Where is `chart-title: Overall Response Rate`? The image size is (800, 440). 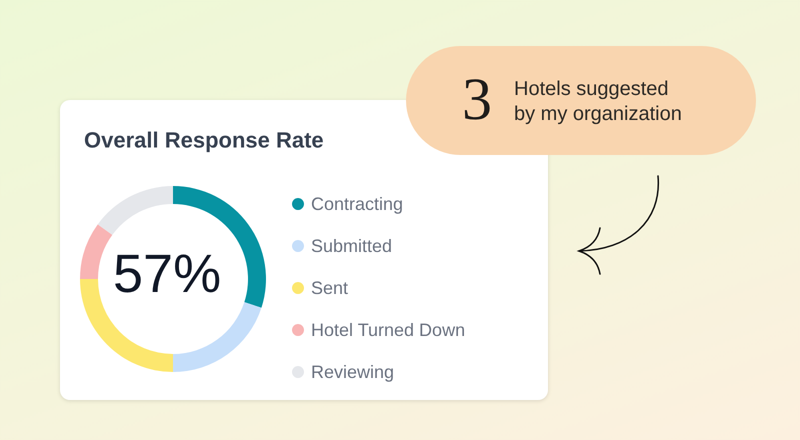 chart-title: Overall Response Rate is located at coordinates (204, 140).